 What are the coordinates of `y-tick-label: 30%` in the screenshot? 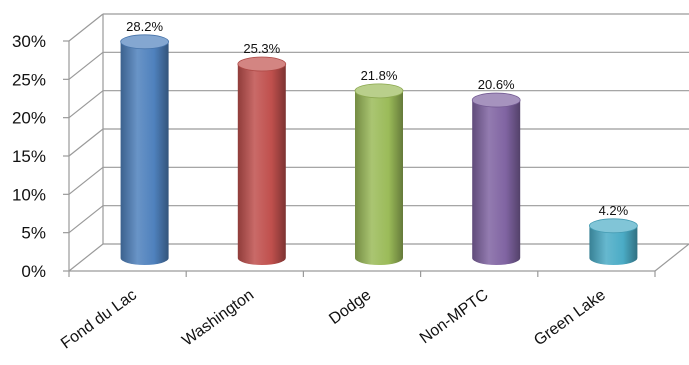 It's located at (29, 41).